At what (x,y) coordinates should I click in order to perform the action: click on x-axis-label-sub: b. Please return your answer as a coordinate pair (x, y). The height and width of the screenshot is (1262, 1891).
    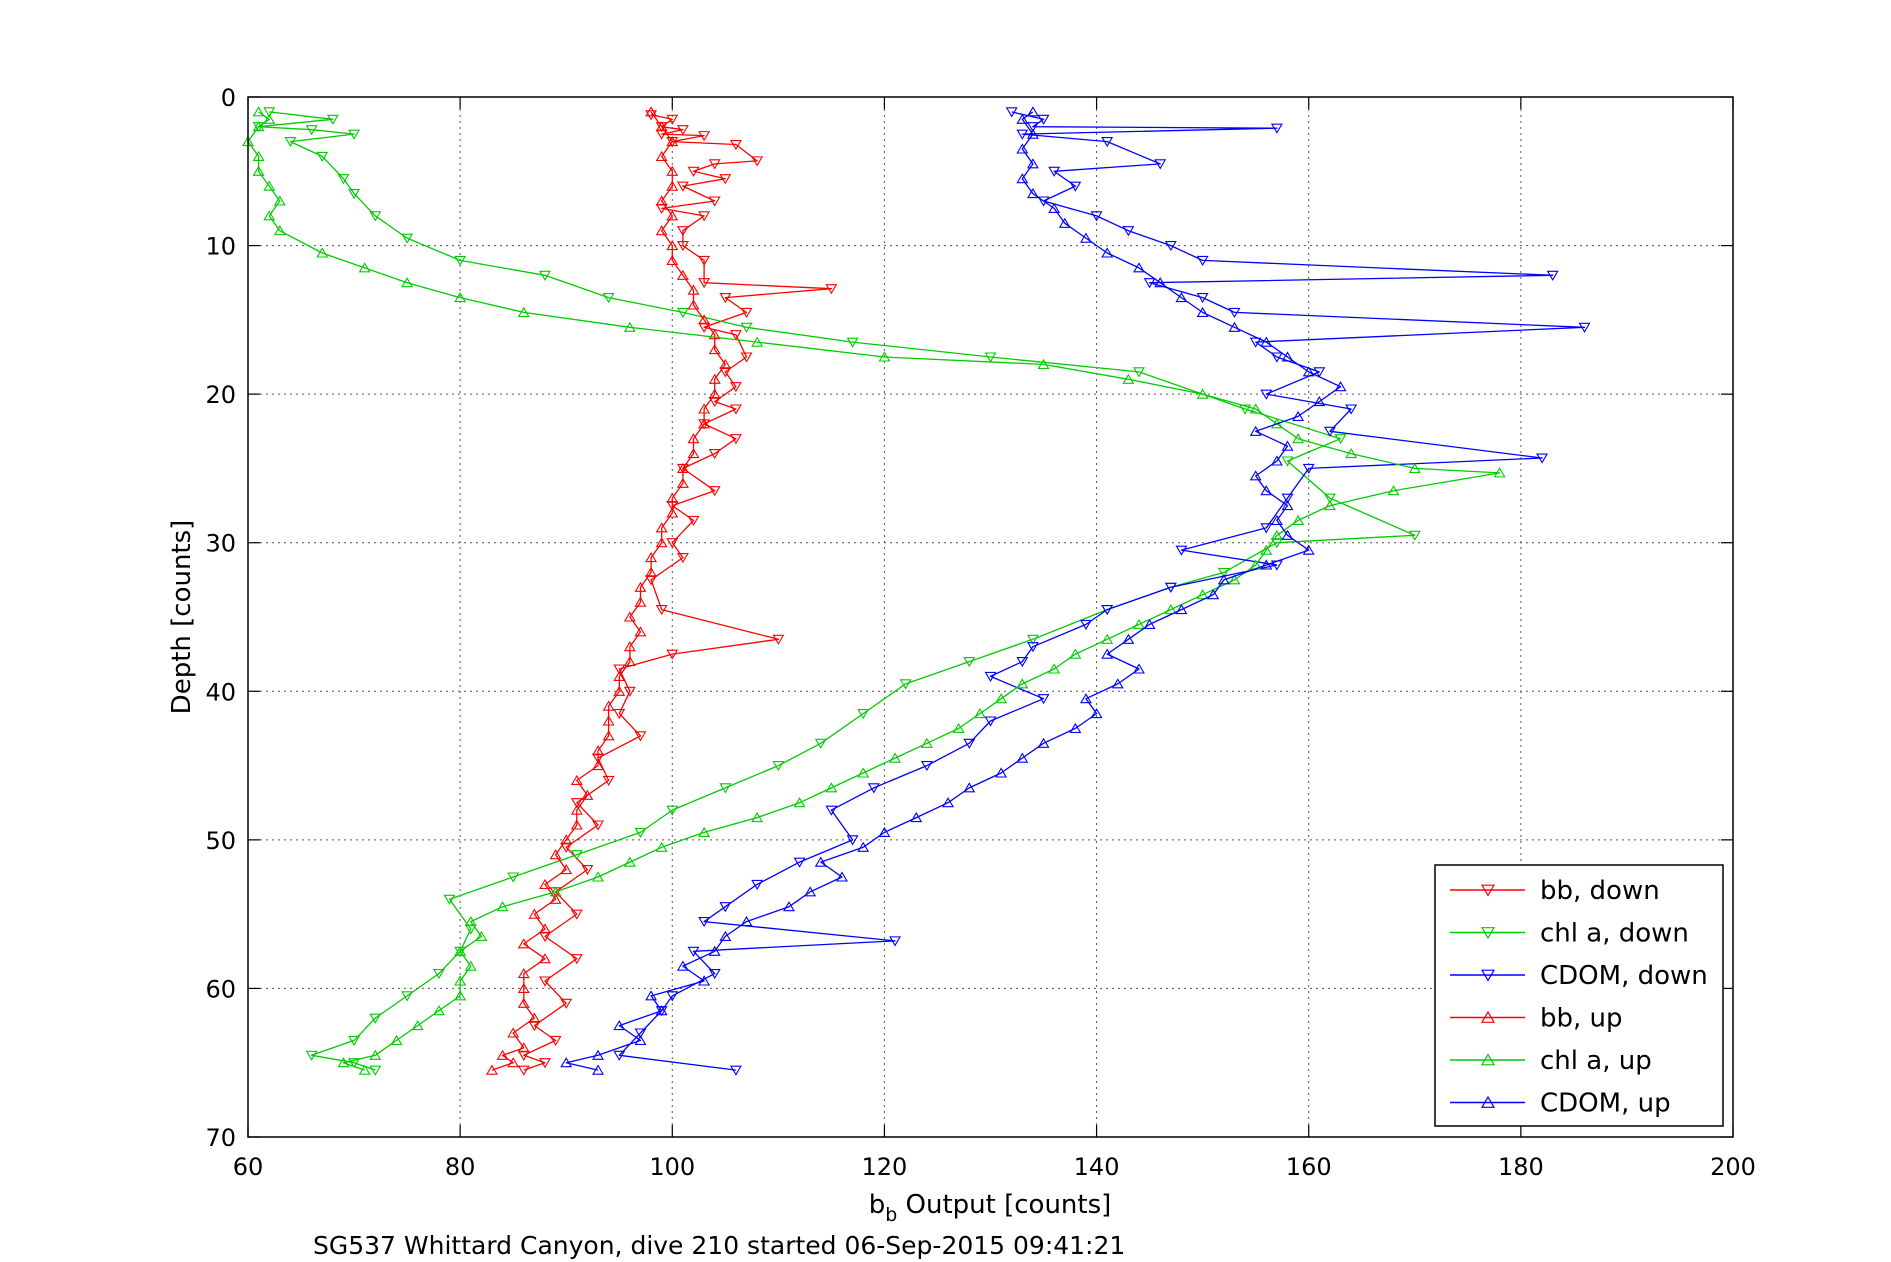
    Looking at the image, I should click on (891, 1215).